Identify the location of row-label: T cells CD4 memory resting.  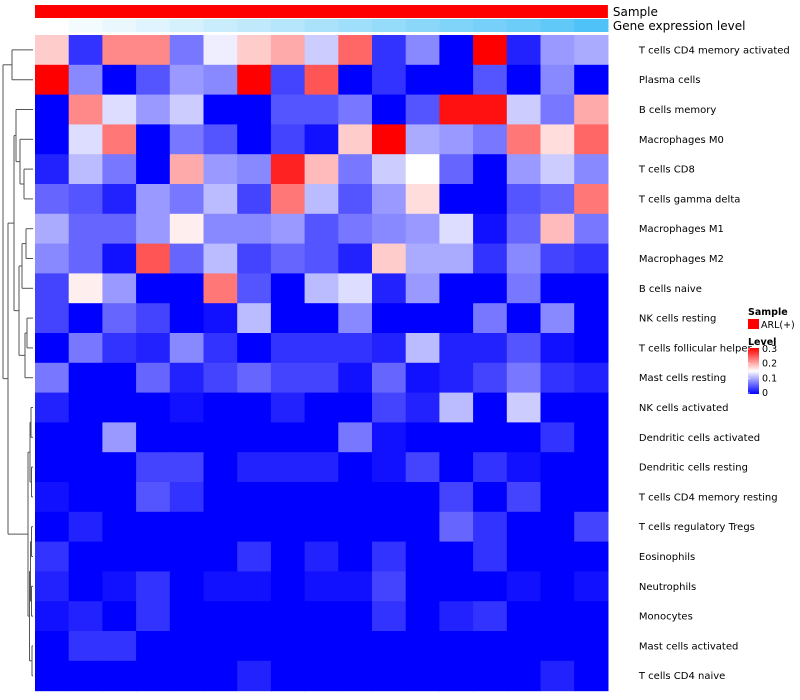
(708, 497).